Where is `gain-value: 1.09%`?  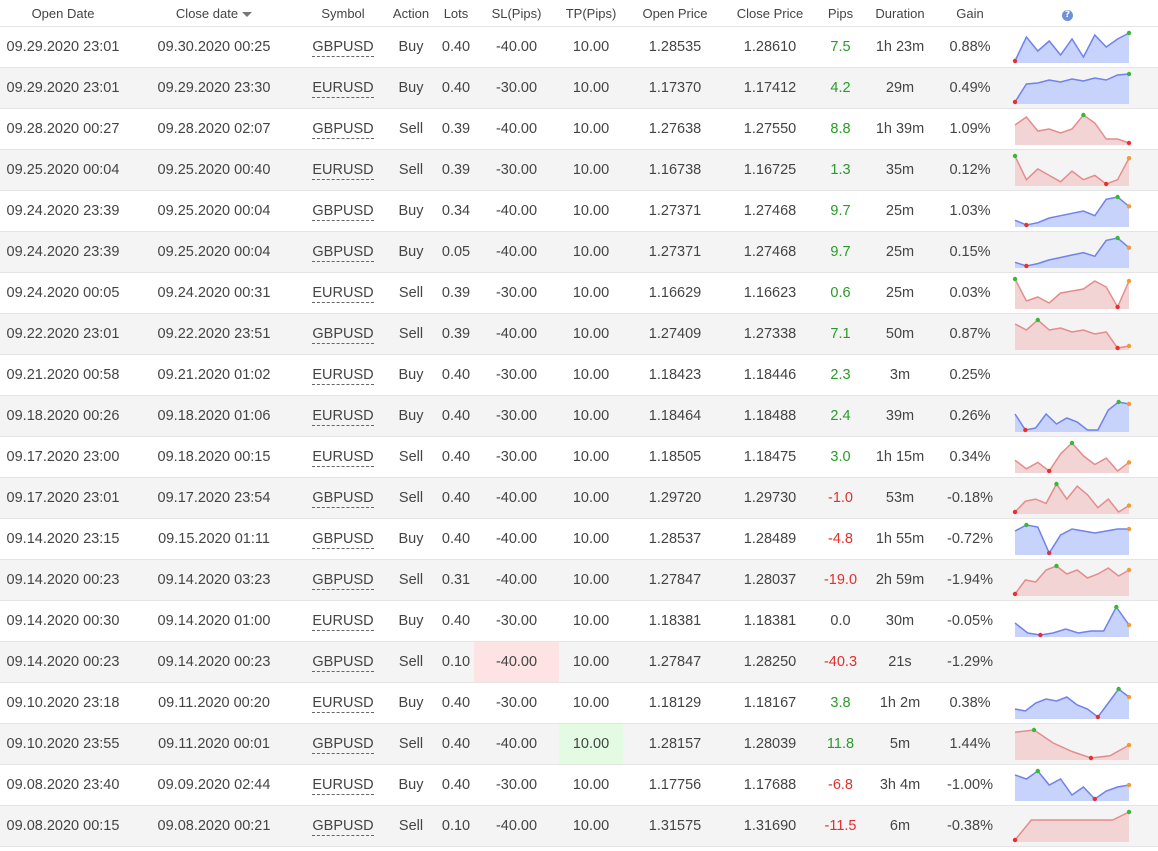 gain-value: 1.09% is located at coordinates (970, 129).